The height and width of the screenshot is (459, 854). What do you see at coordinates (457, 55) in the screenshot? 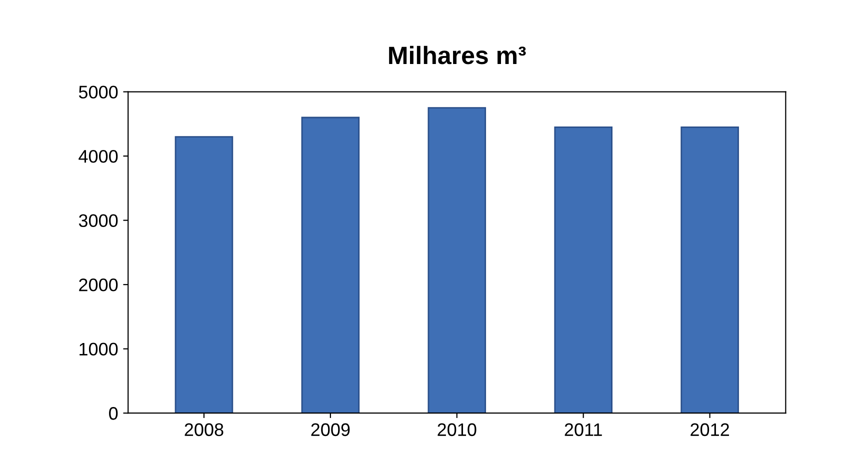
I see `chart-title: Milhares m³` at bounding box center [457, 55].